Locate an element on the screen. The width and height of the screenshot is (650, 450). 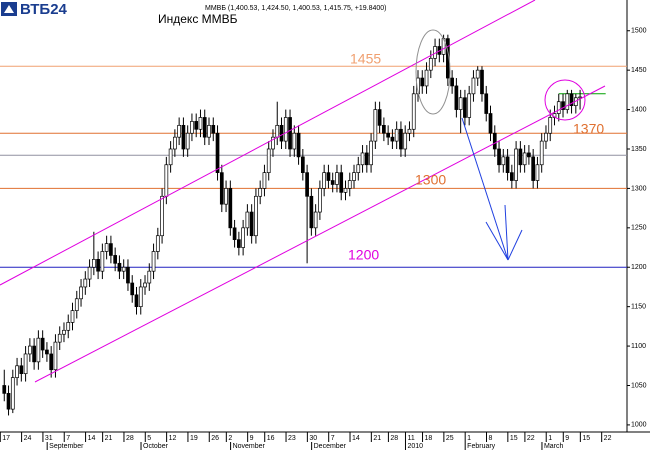
x-tick-label: 9 is located at coordinates (252, 438).